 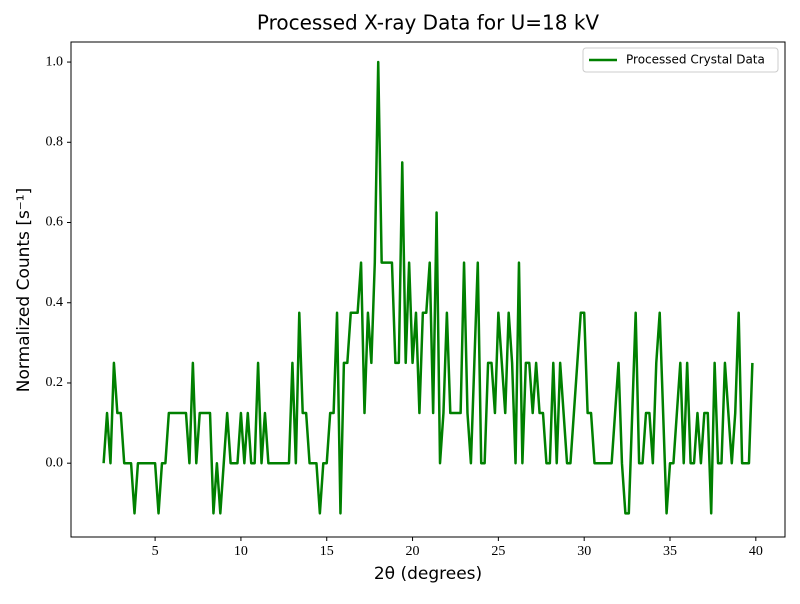 What do you see at coordinates (55, 61) in the screenshot?
I see `y-tick-label: 1.0` at bounding box center [55, 61].